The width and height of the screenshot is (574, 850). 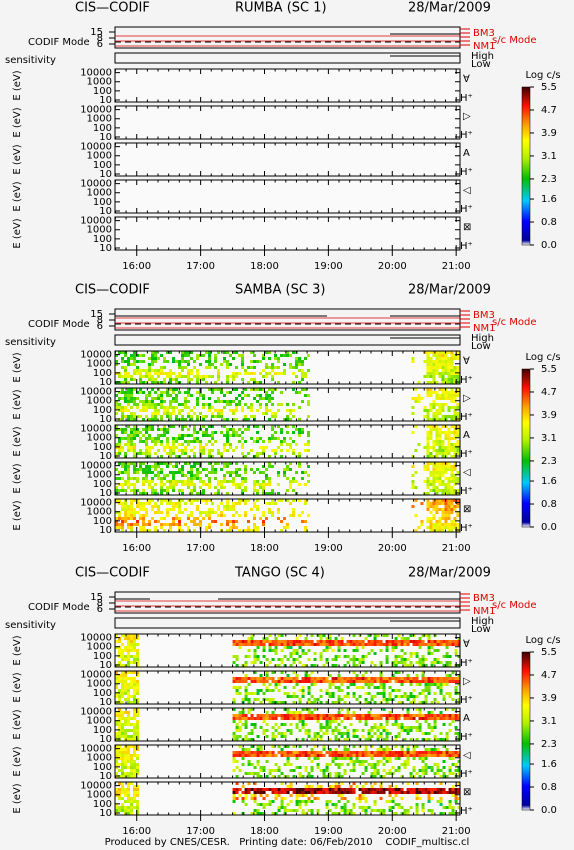 What do you see at coordinates (102, 91) in the screenshot?
I see `energy-tick-label: 100` at bounding box center [102, 91].